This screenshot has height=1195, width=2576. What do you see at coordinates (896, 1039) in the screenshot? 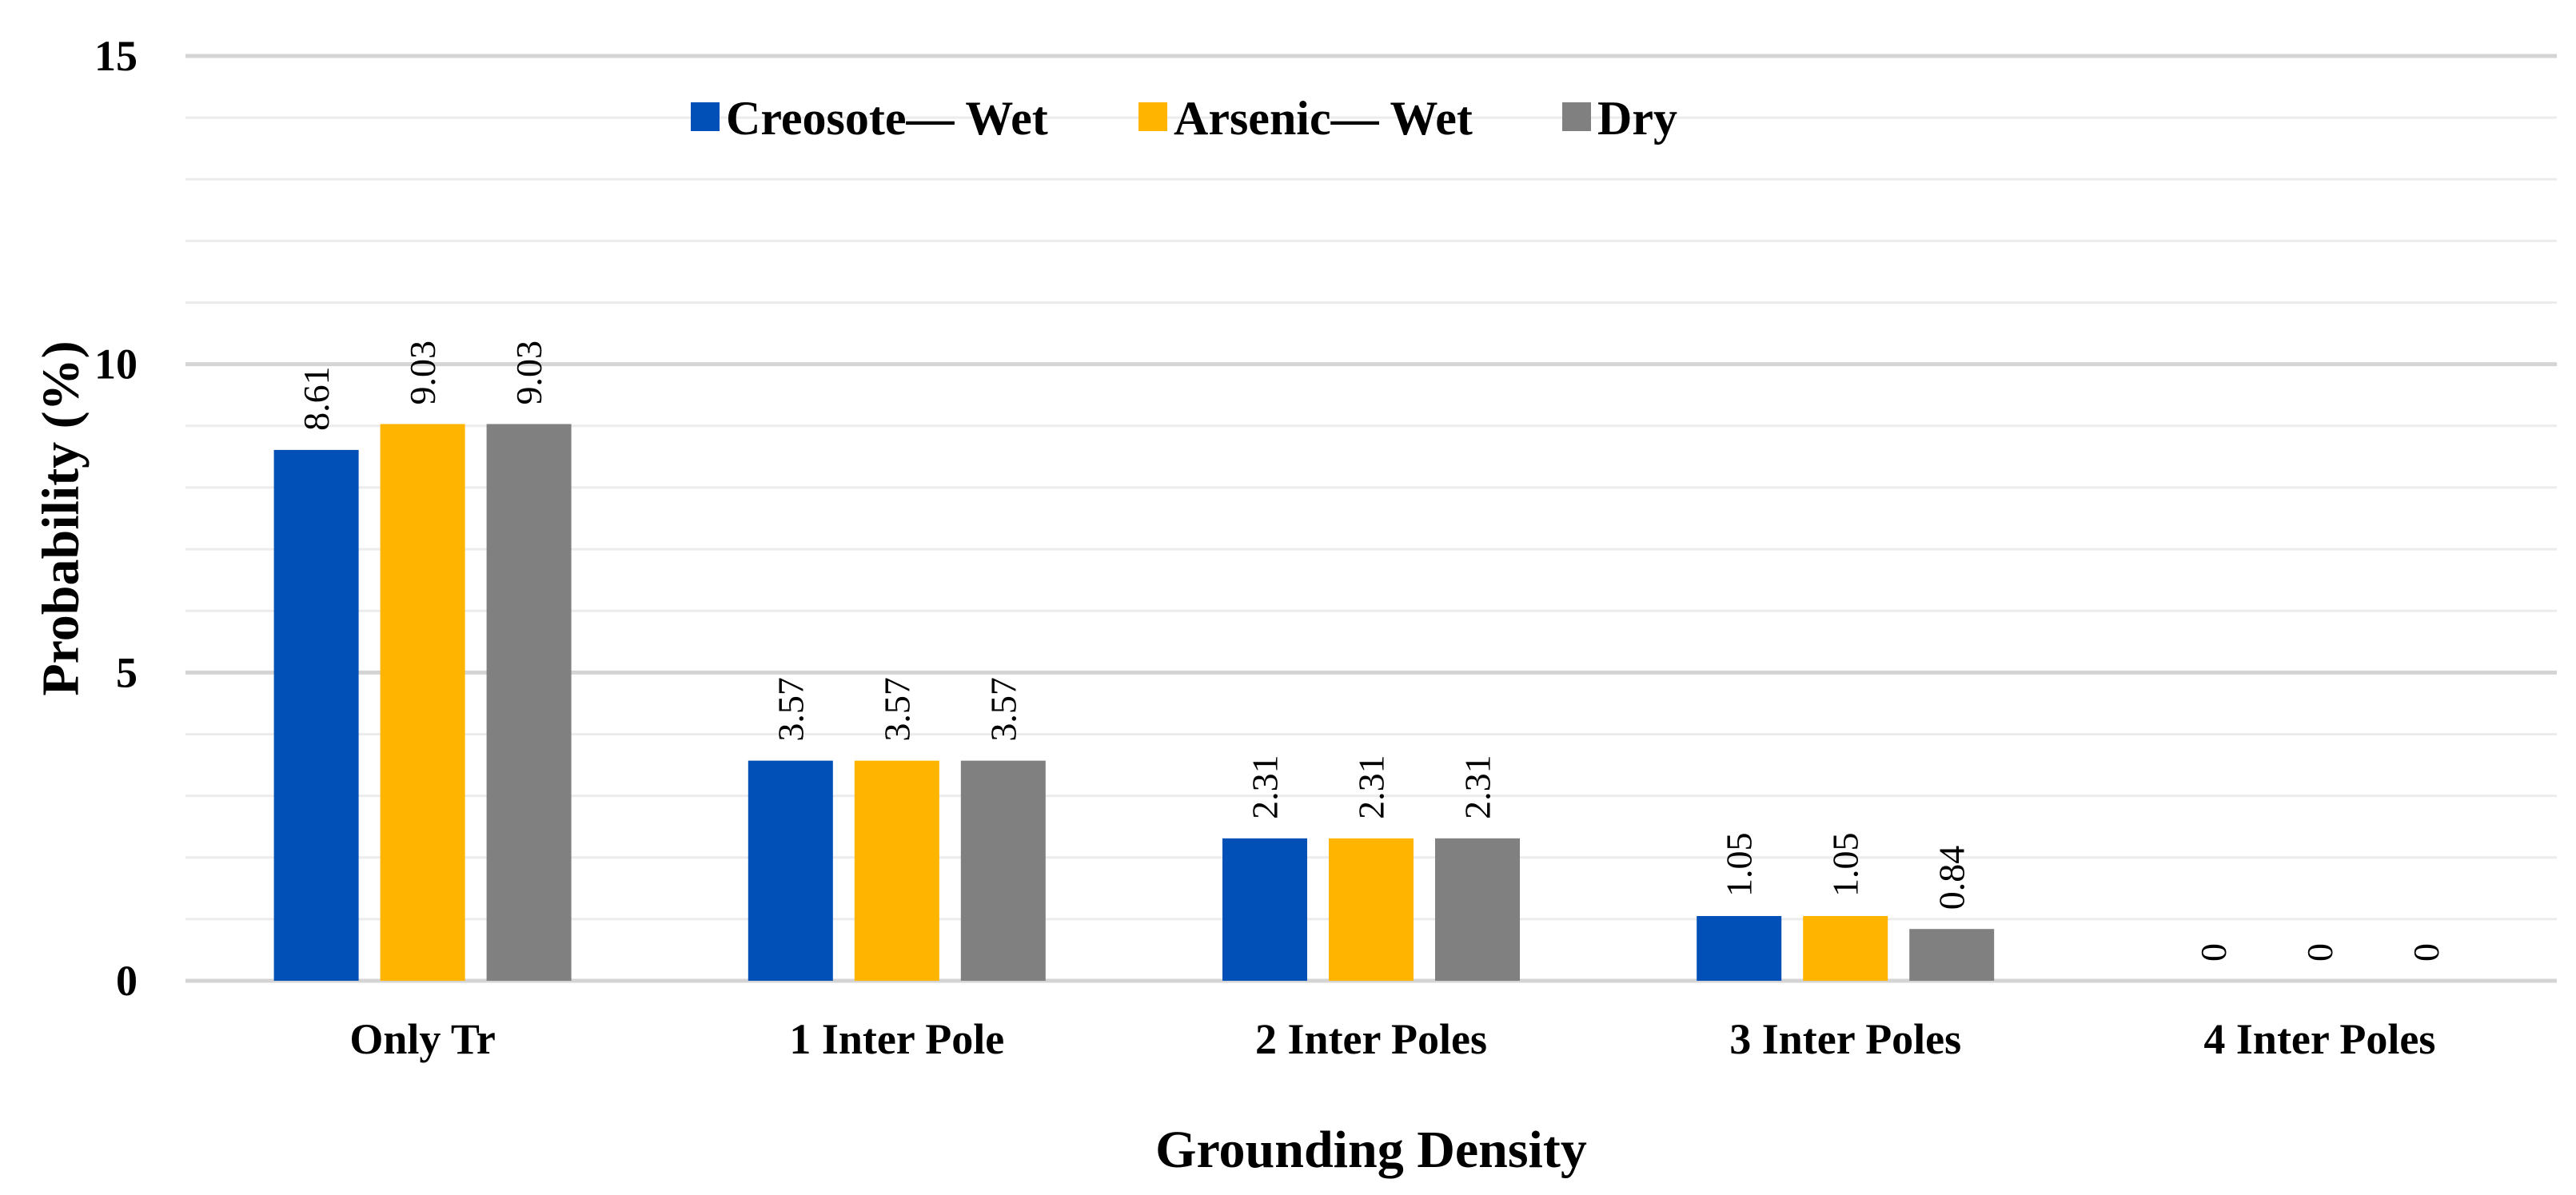
I see `x-category-label: 1 Inter Pole` at bounding box center [896, 1039].